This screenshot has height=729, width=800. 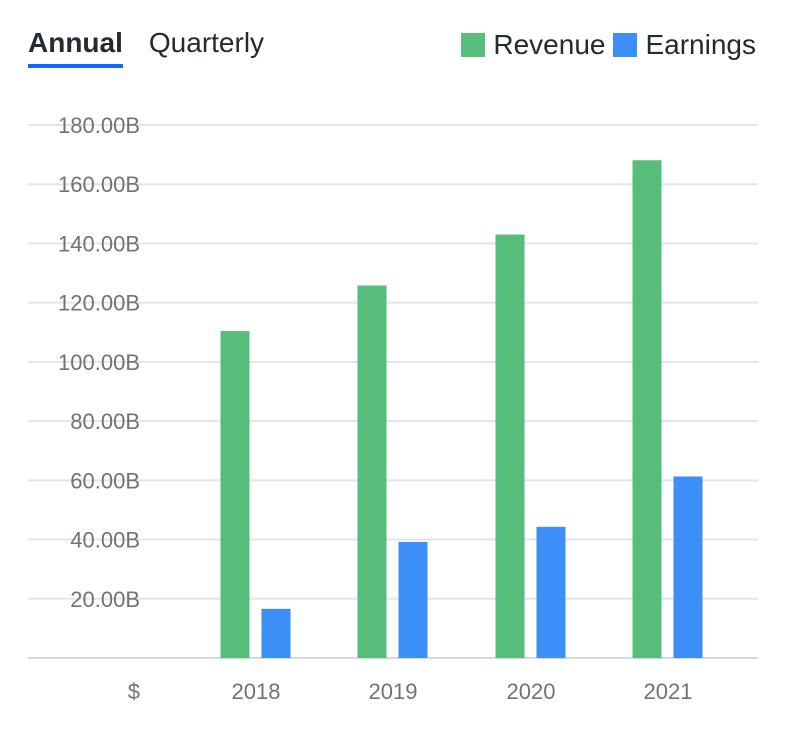 I want to click on y-axis-unit-label: $, so click(x=134, y=691).